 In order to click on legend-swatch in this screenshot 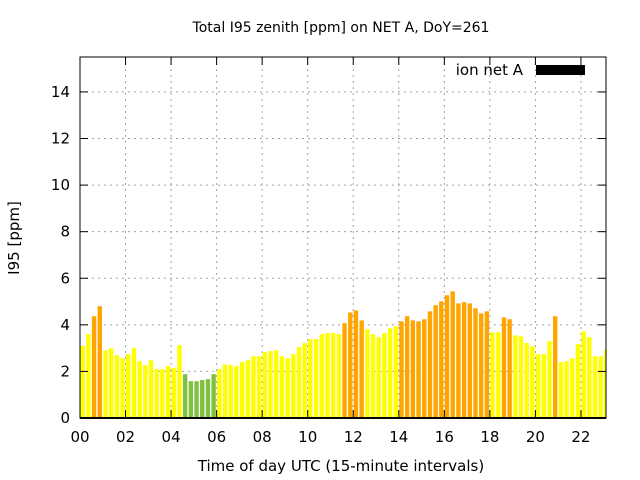, I will do `click(560, 70)`.